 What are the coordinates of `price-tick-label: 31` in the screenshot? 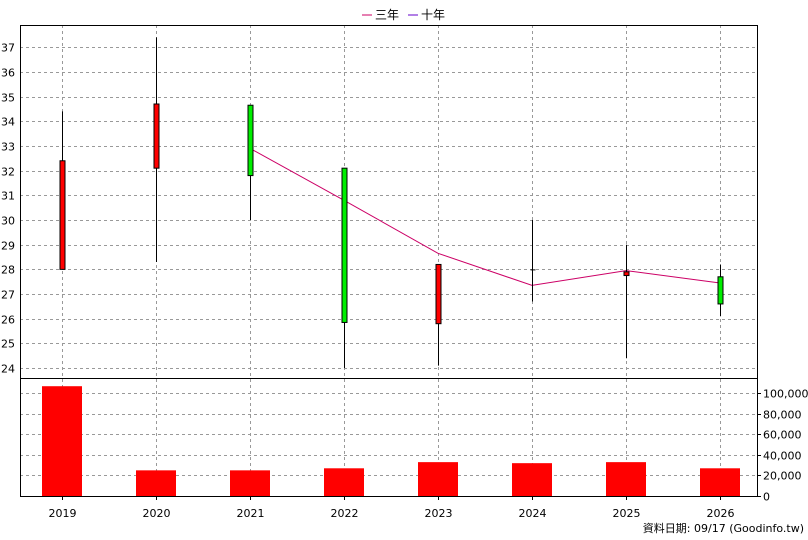 It's located at (8, 196).